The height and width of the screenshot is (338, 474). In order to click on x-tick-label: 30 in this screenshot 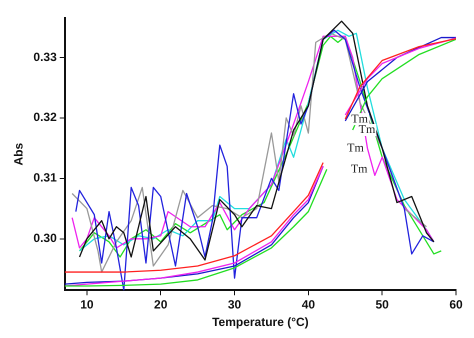, I will do `click(235, 305)`.